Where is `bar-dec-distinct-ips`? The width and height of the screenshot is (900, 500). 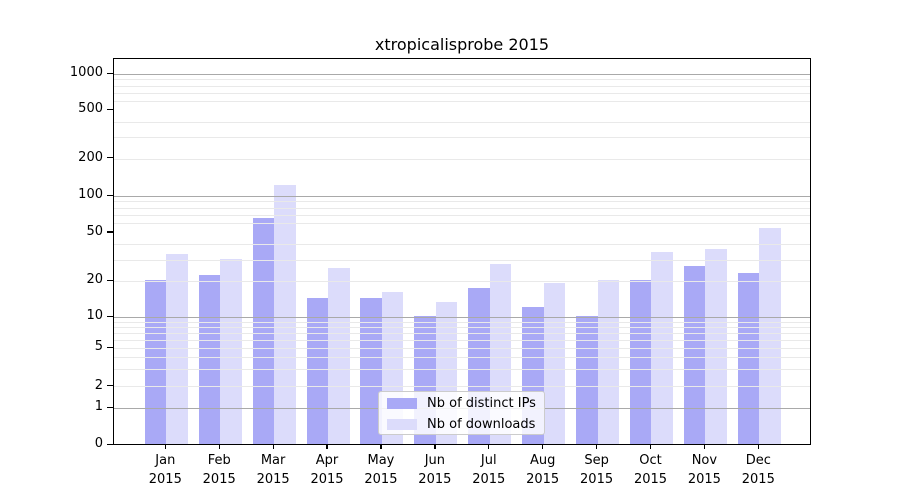 bar-dec-distinct-ips is located at coordinates (748, 358).